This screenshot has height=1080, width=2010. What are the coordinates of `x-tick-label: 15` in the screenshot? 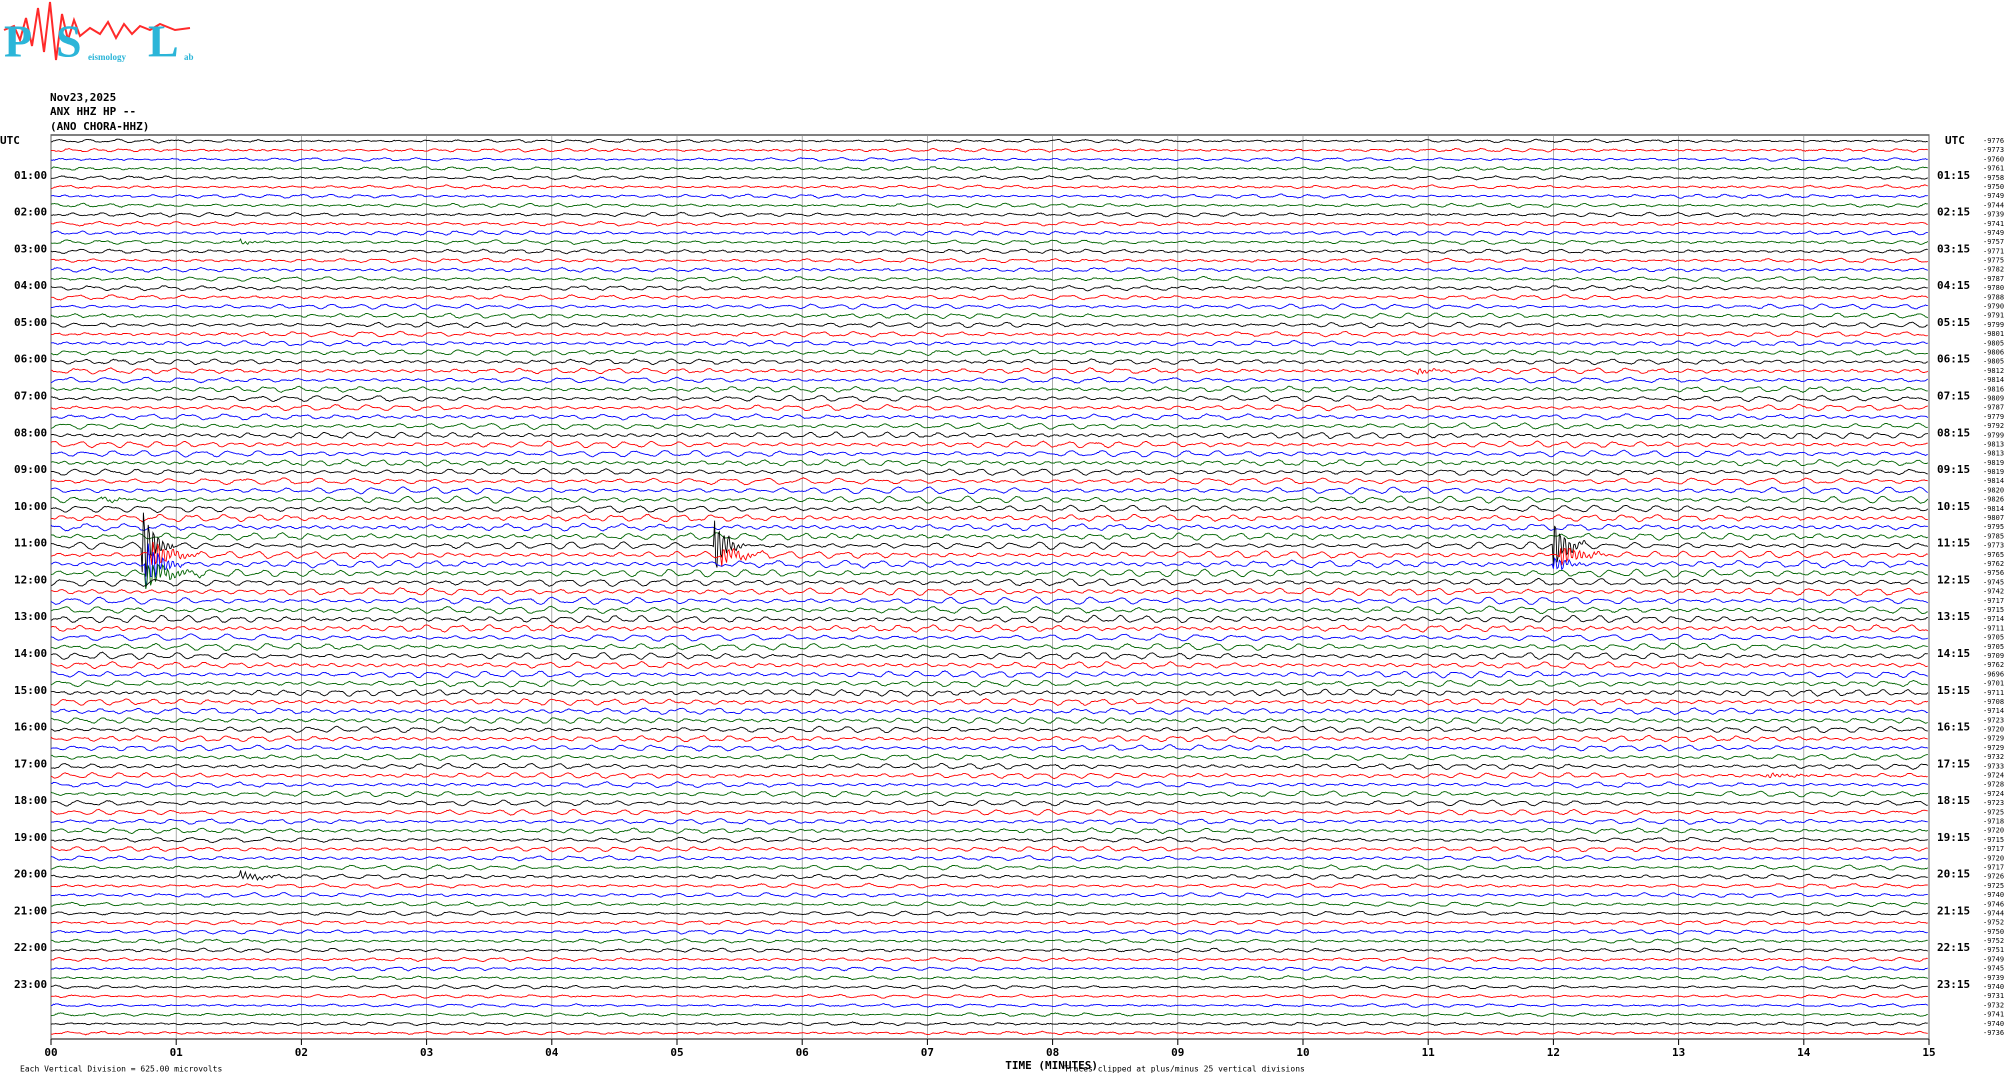 It's located at (1928, 1052).